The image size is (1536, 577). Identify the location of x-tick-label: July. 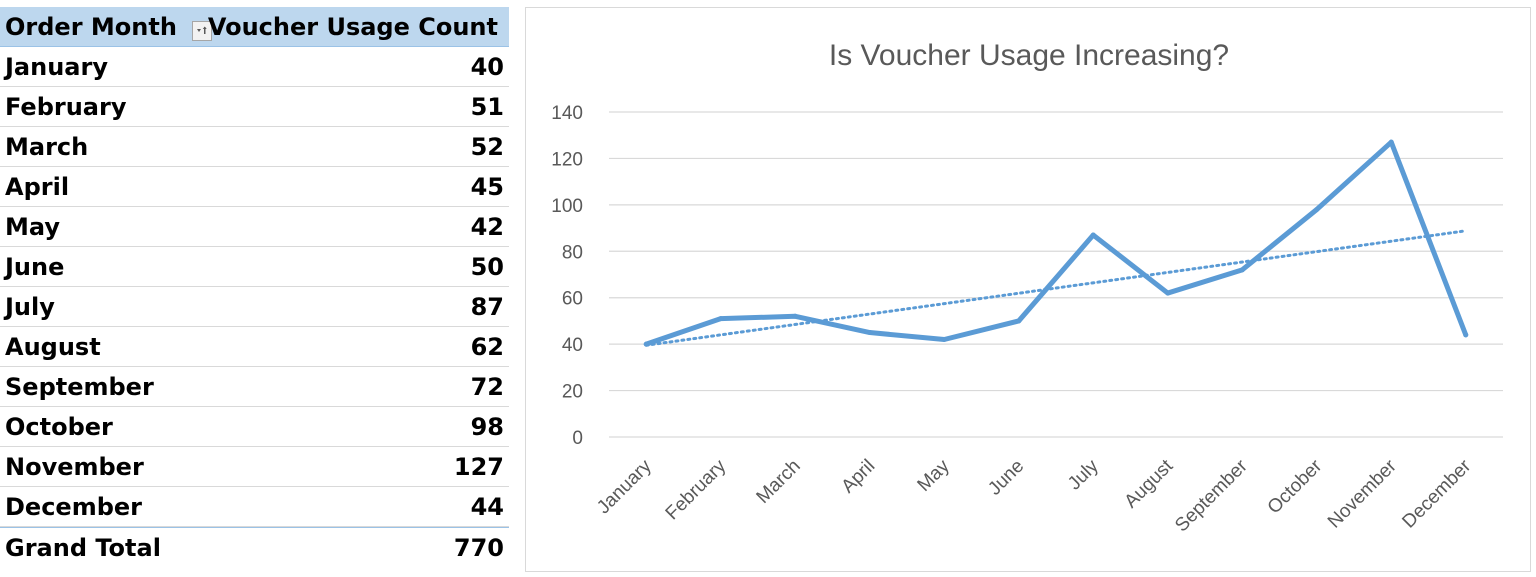
(1083, 474).